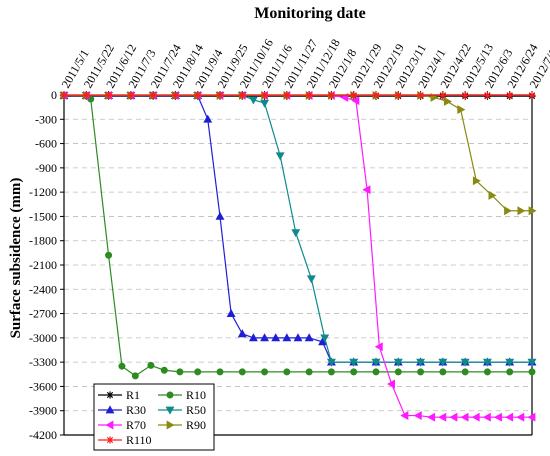 This screenshot has width=550, height=456. Describe the element at coordinates (196, 425) in the screenshot. I see `legend-label: R90` at that location.